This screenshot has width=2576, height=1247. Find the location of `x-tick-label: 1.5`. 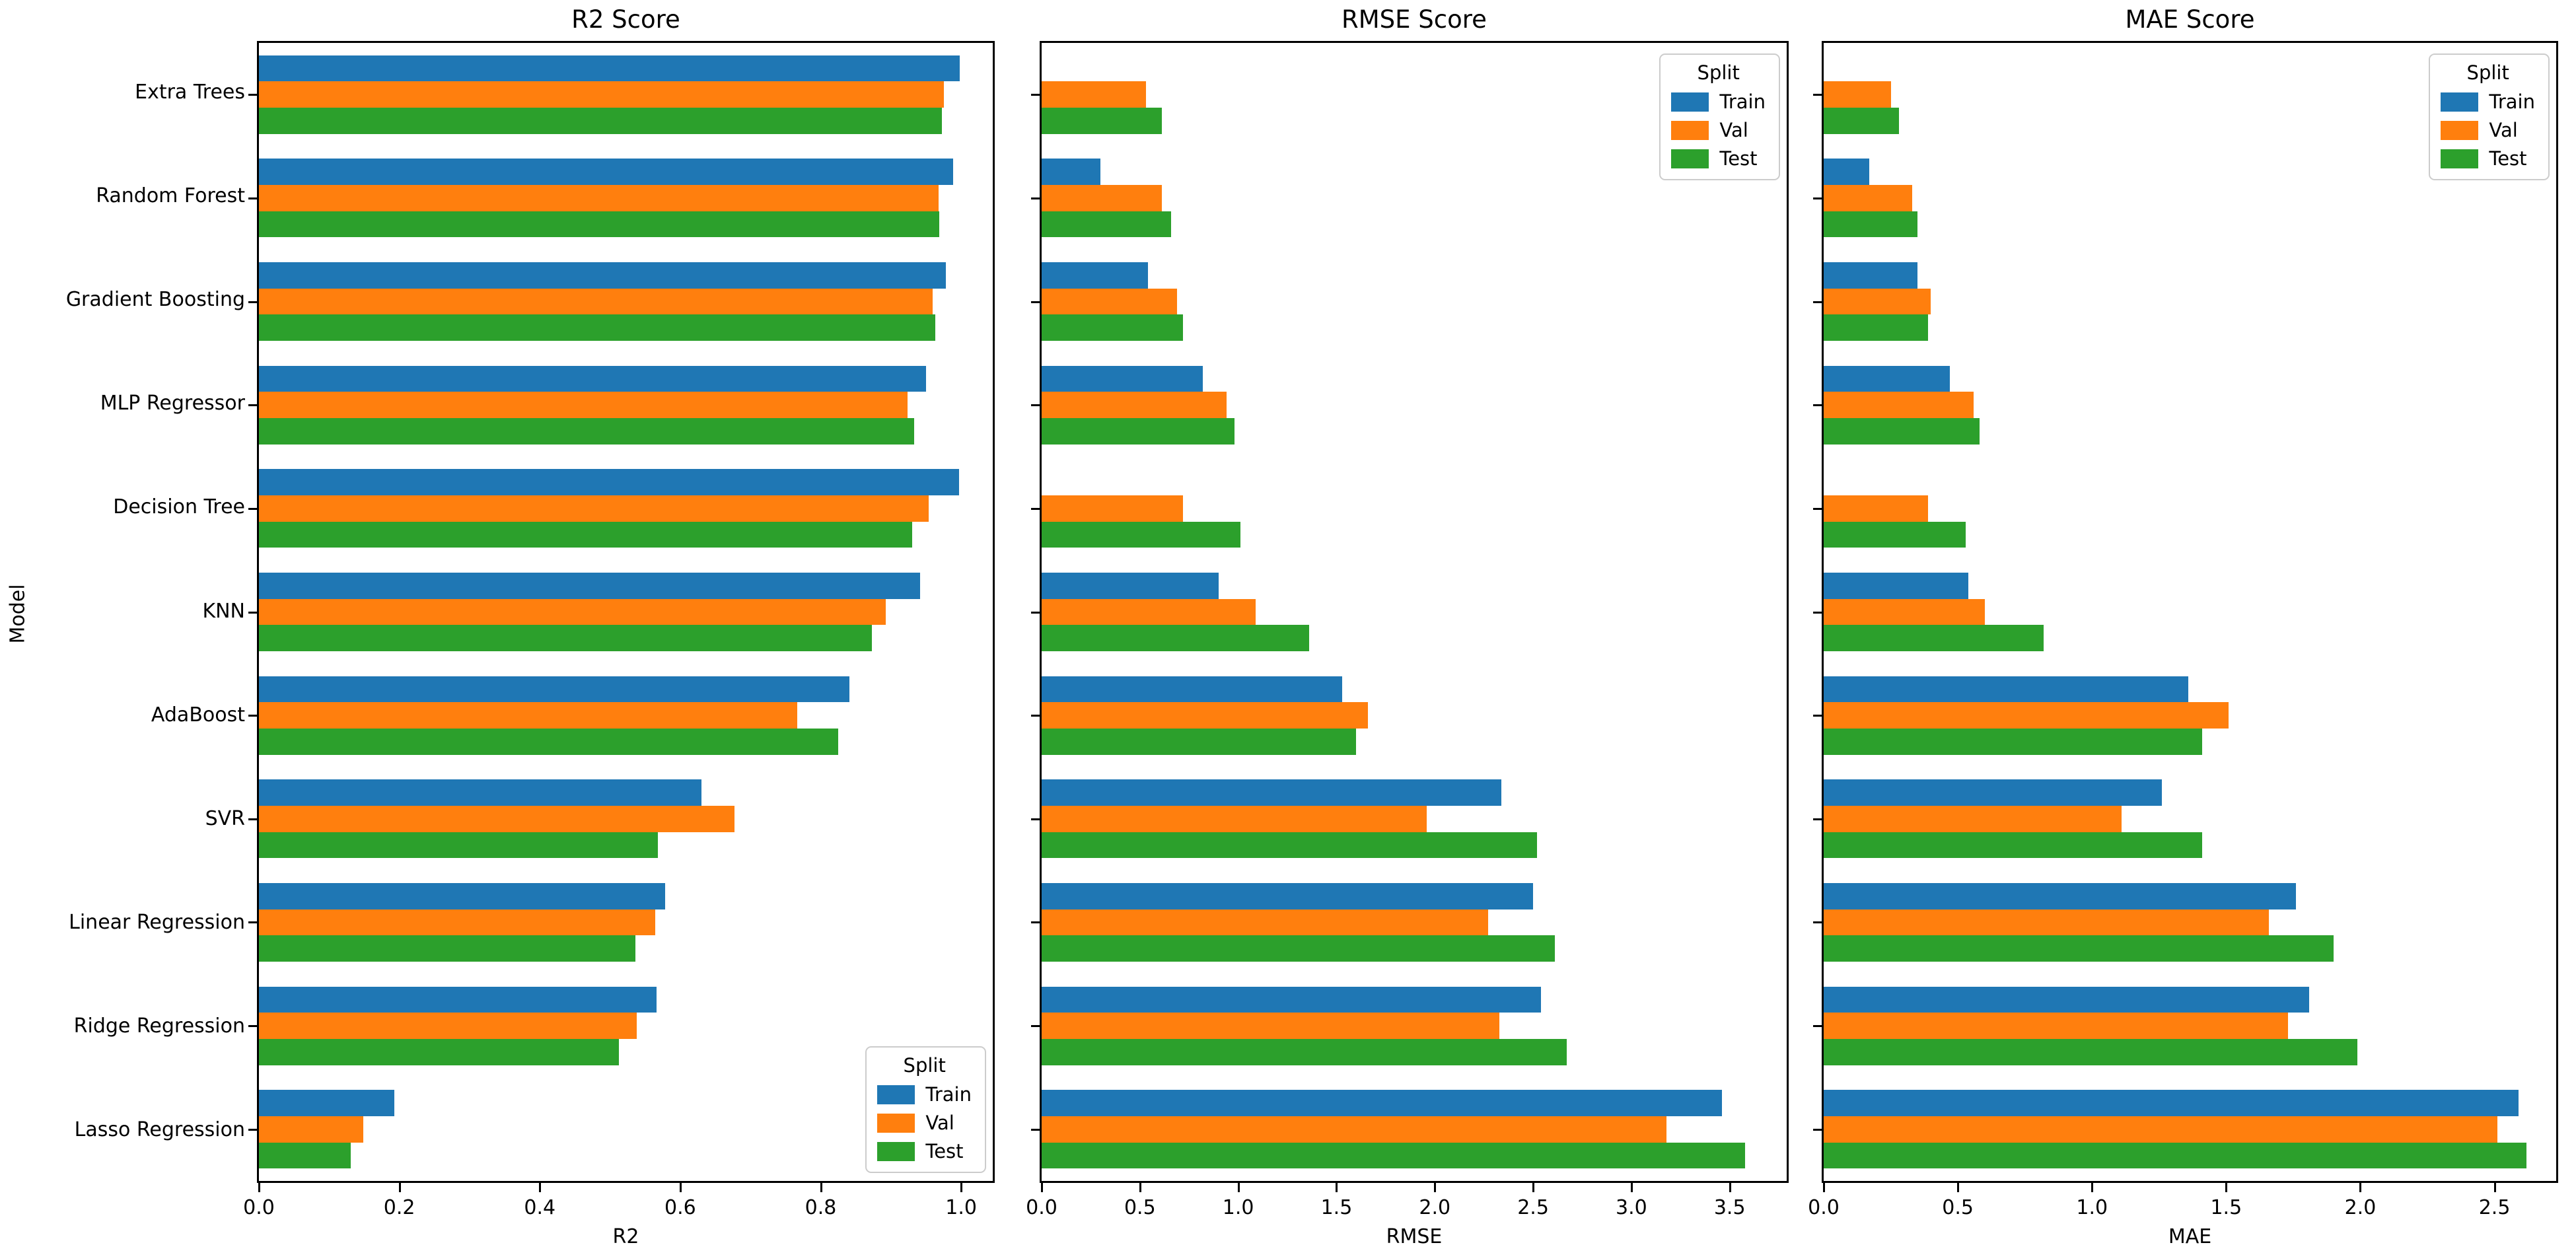

x-tick-label: 1.5 is located at coordinates (2226, 1207).